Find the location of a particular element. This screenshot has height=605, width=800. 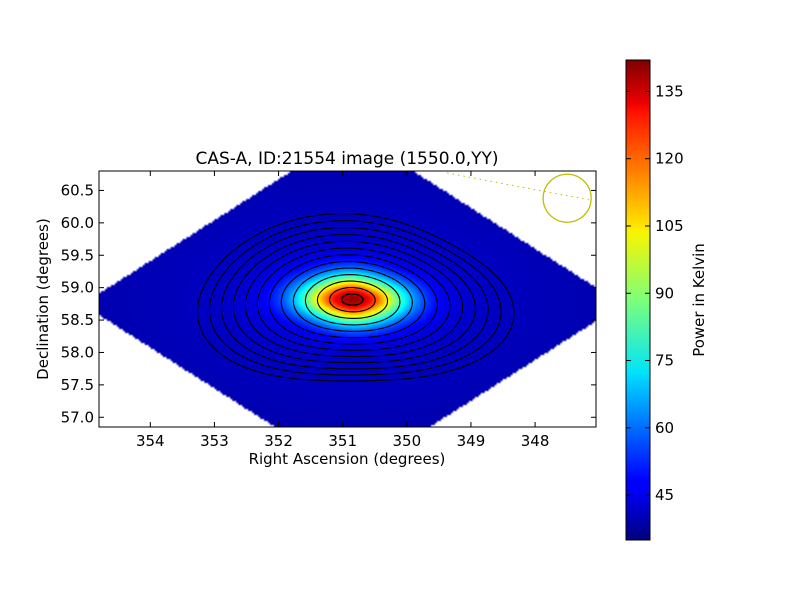

beam-pointer-line is located at coordinates (519, 186).